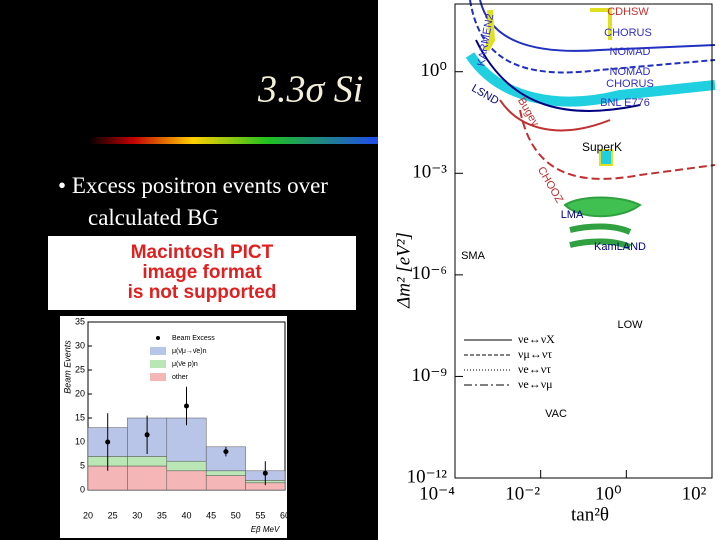  Describe the element at coordinates (80, 321) in the screenshot. I see `y-tick-label: 35` at that location.